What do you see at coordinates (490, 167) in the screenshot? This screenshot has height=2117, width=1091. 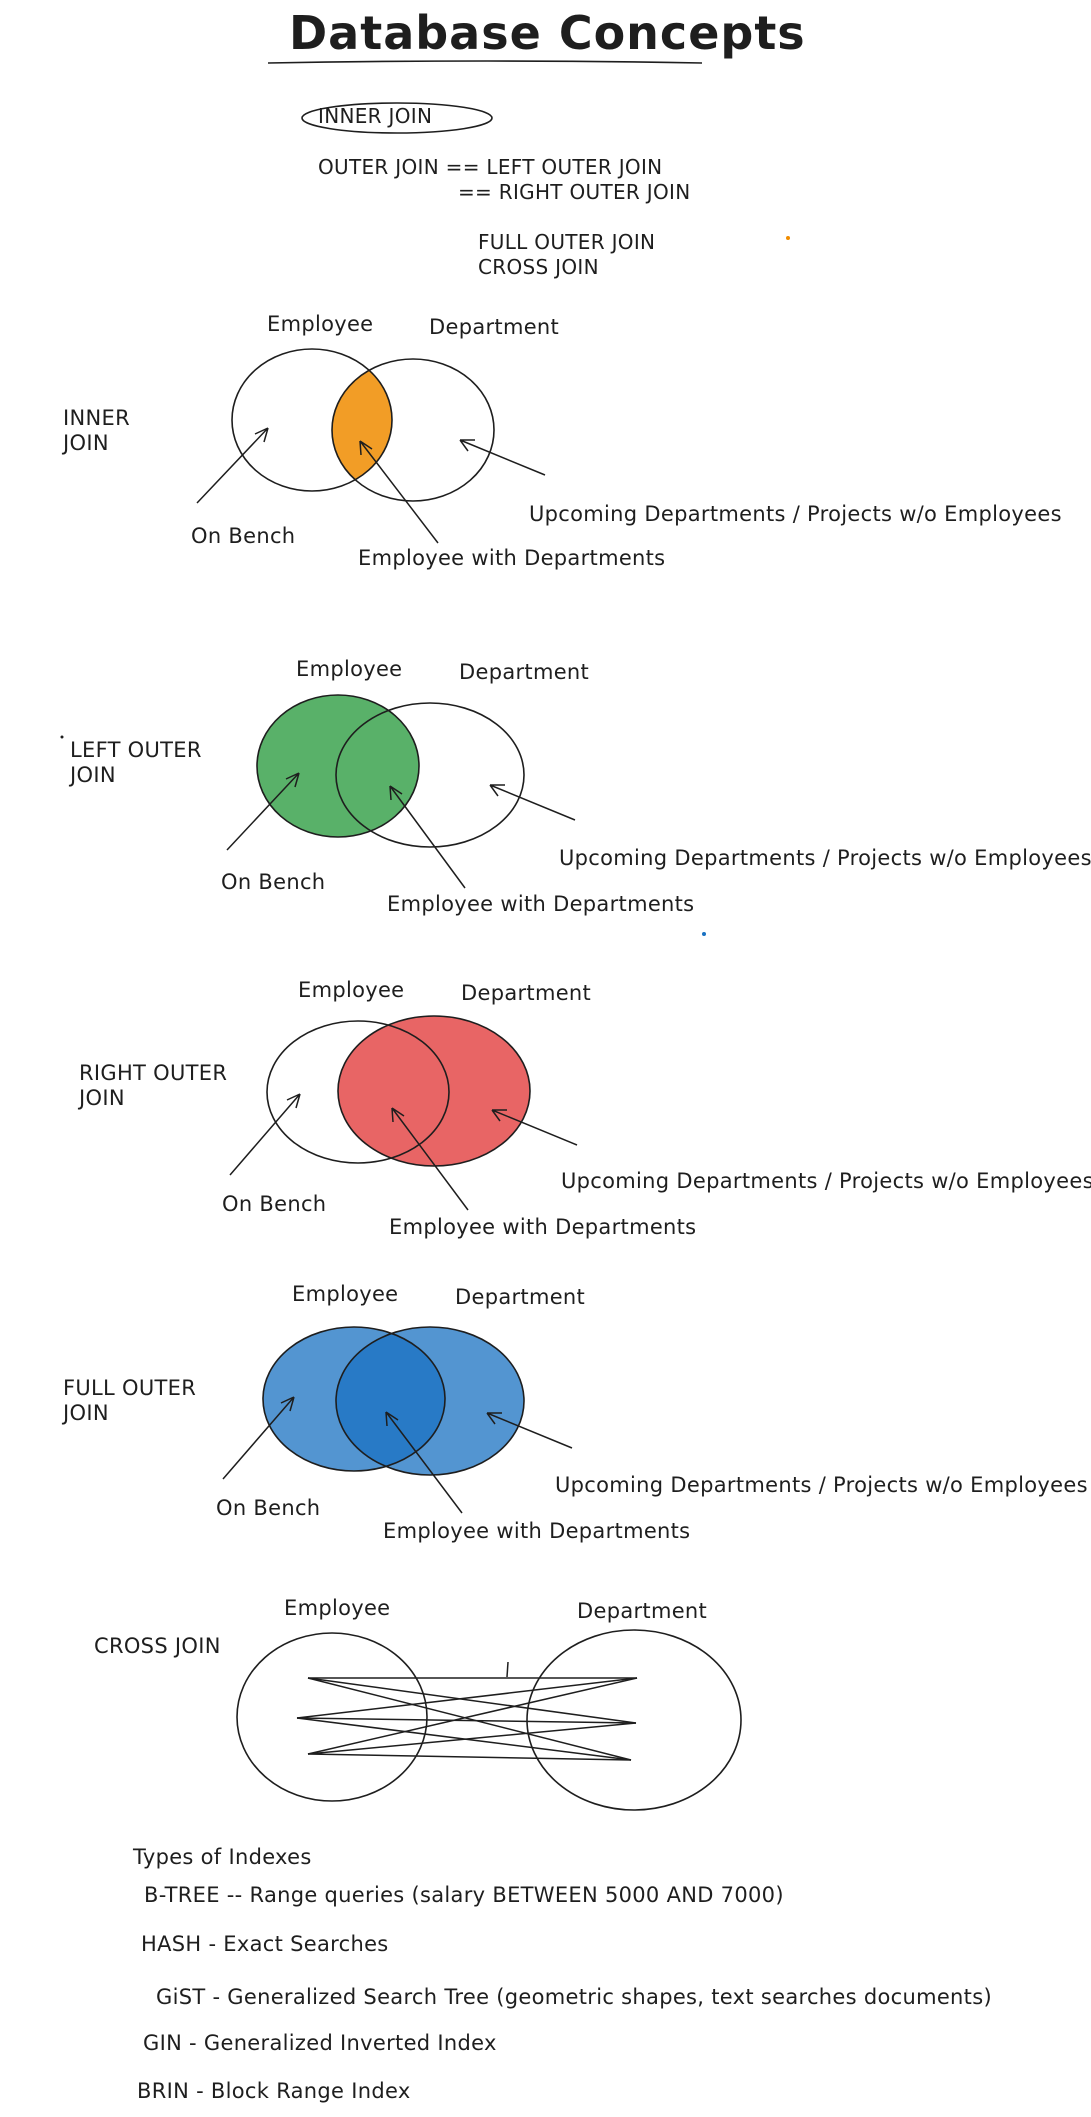 I see `overview-outer-join: OUTER JOIN == LEFT OUTER JOIN` at bounding box center [490, 167].